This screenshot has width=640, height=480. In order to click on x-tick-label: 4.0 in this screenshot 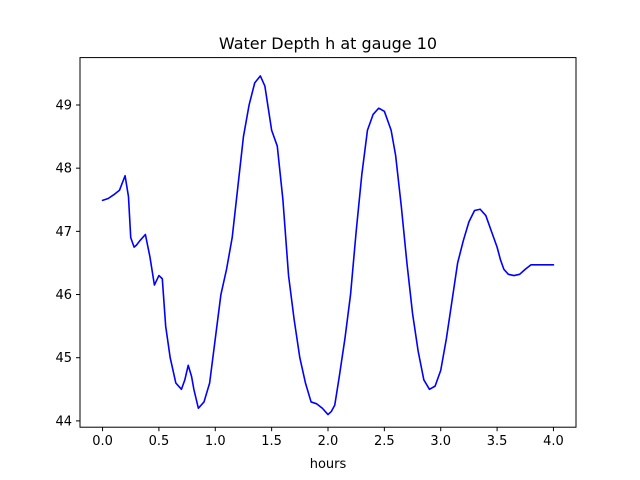, I will do `click(553, 441)`.